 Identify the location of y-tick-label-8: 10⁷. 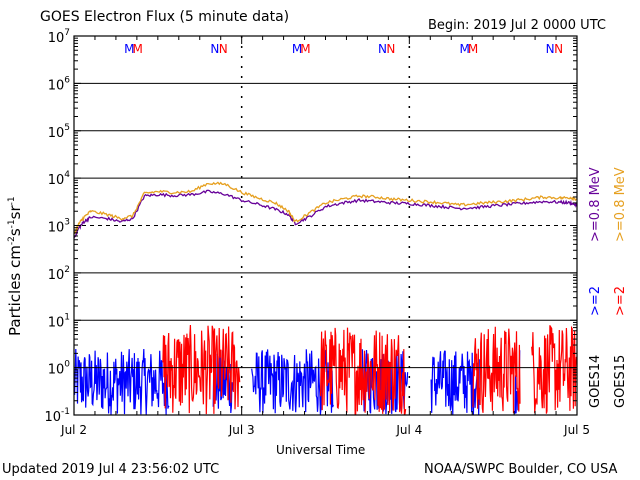
(59, 37).